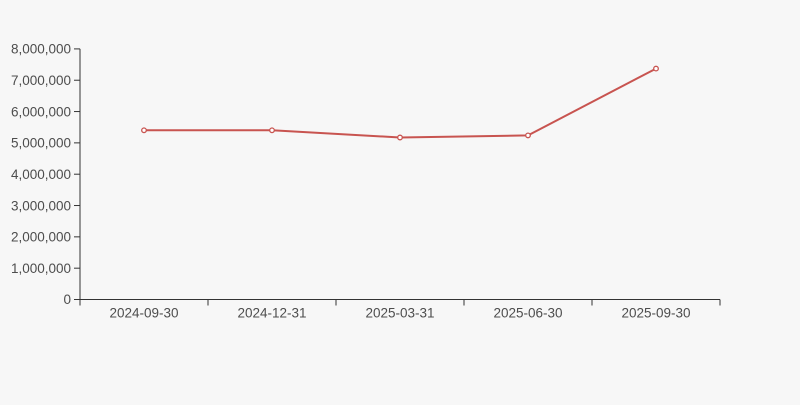  What do you see at coordinates (41, 80) in the screenshot?
I see `y-axis-label: 7,000,000` at bounding box center [41, 80].